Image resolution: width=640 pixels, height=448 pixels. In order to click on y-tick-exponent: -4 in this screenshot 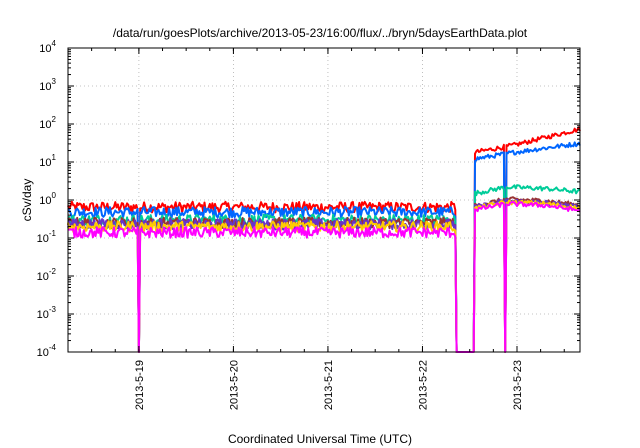, I will do `click(53, 347)`.